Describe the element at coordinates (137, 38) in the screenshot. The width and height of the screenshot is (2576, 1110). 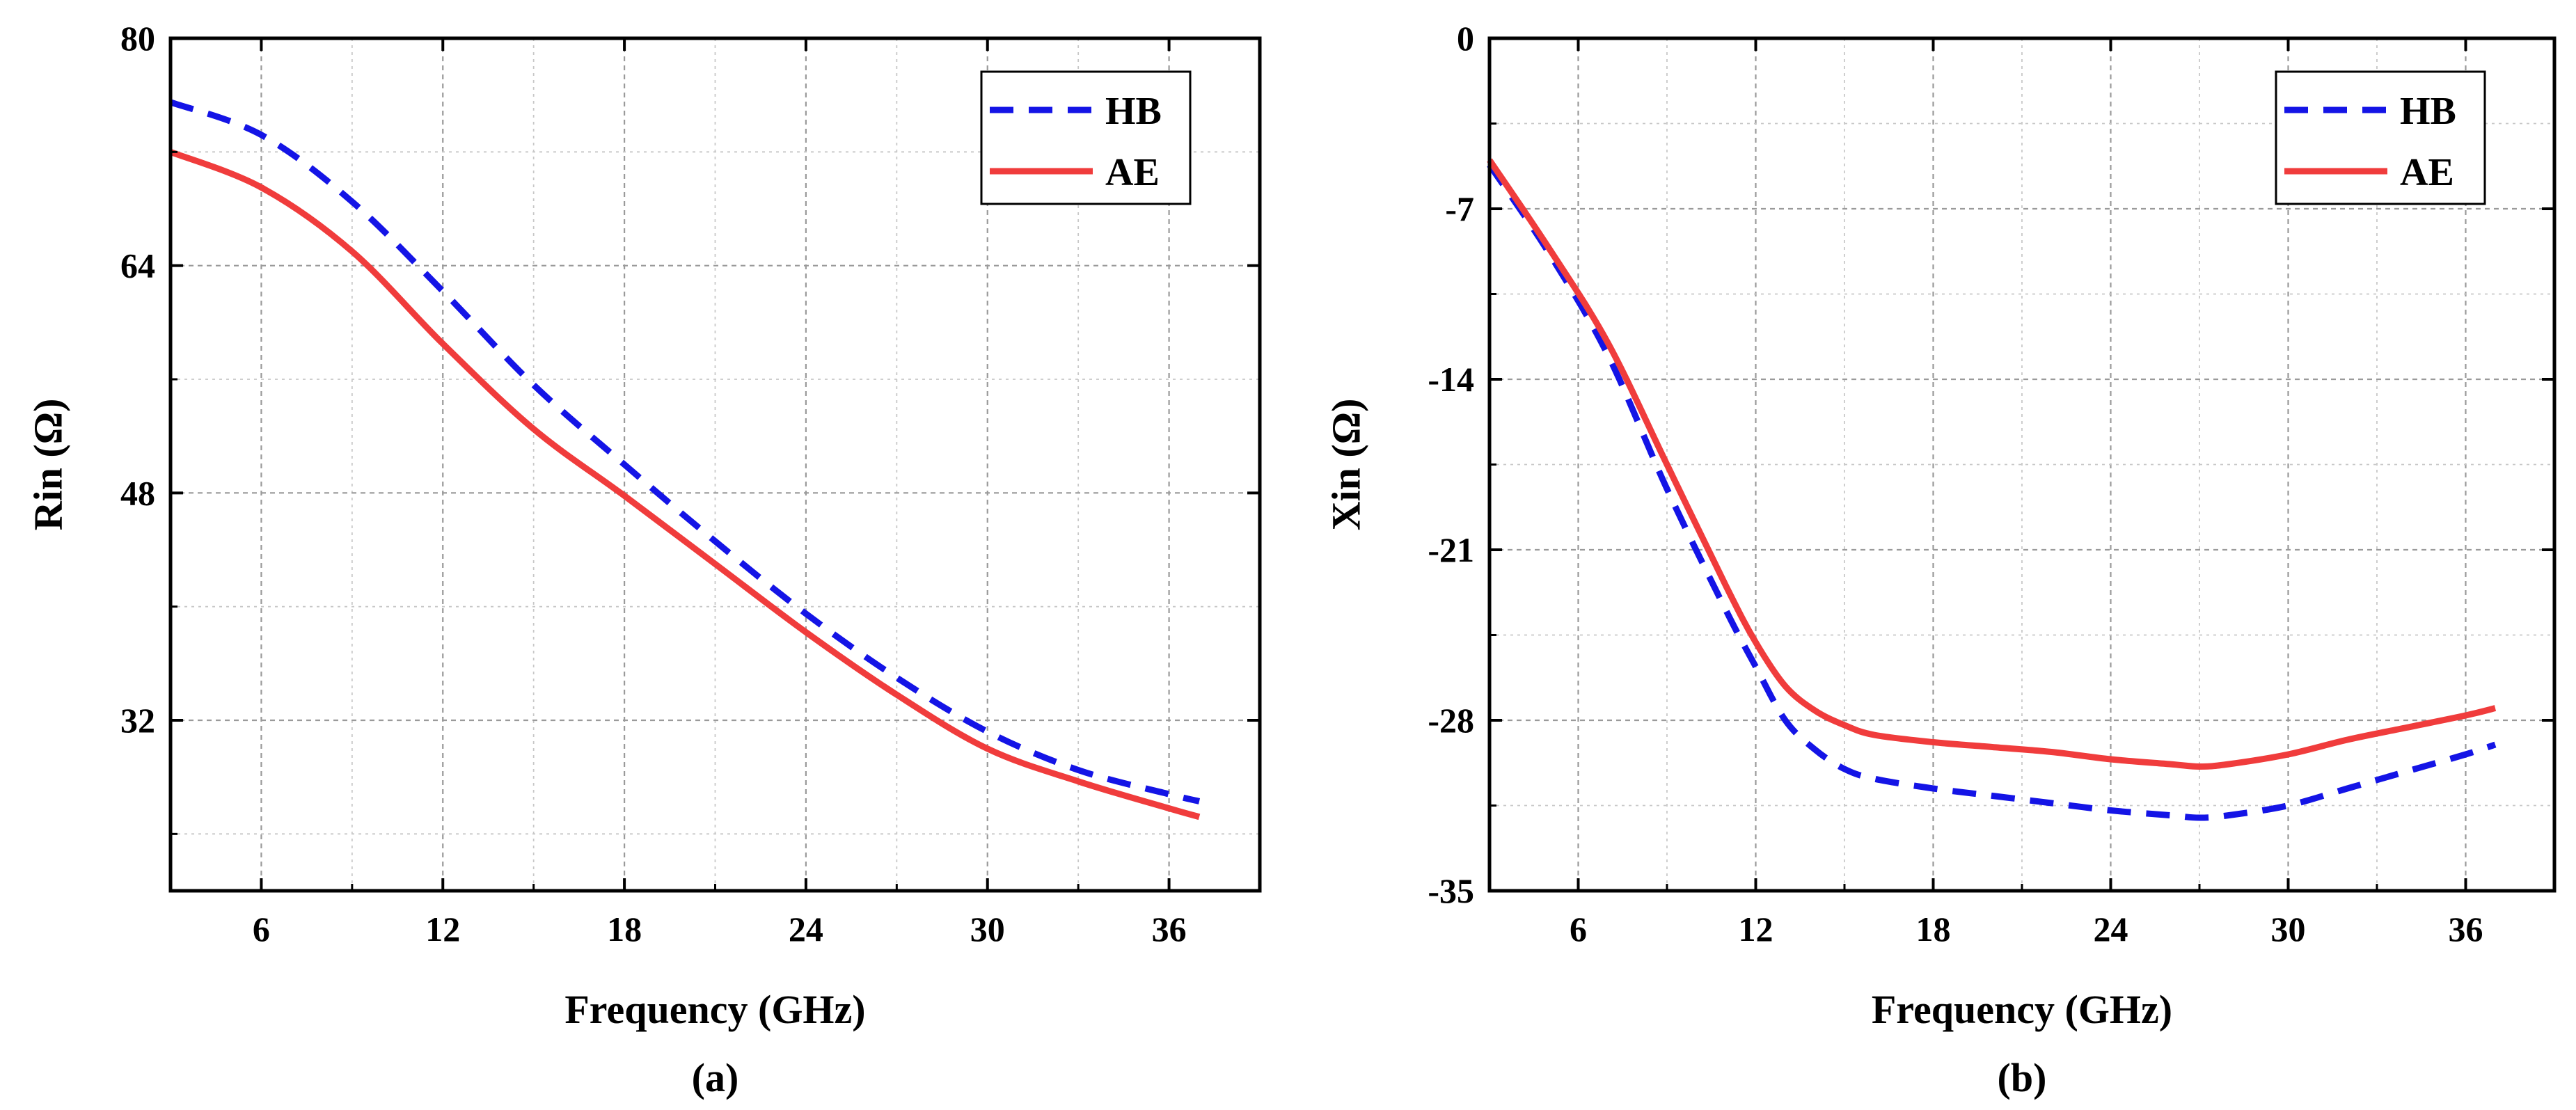
I see `panel-a-y-tick-label: 80` at that location.